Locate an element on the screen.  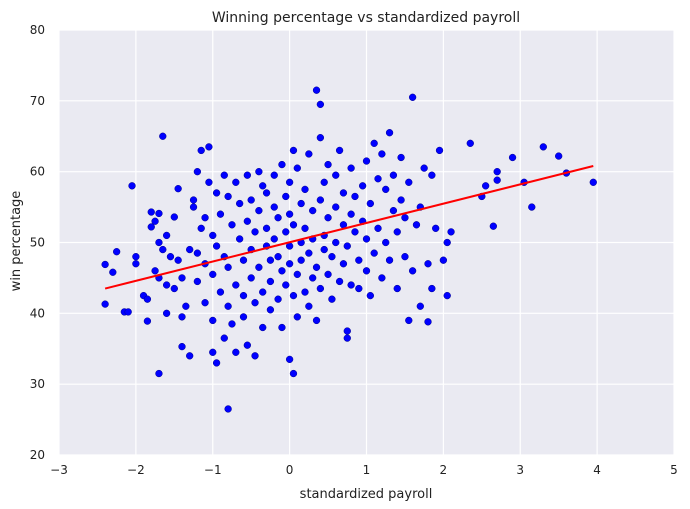
x-tick-label: −1 is located at coordinates (213, 470).